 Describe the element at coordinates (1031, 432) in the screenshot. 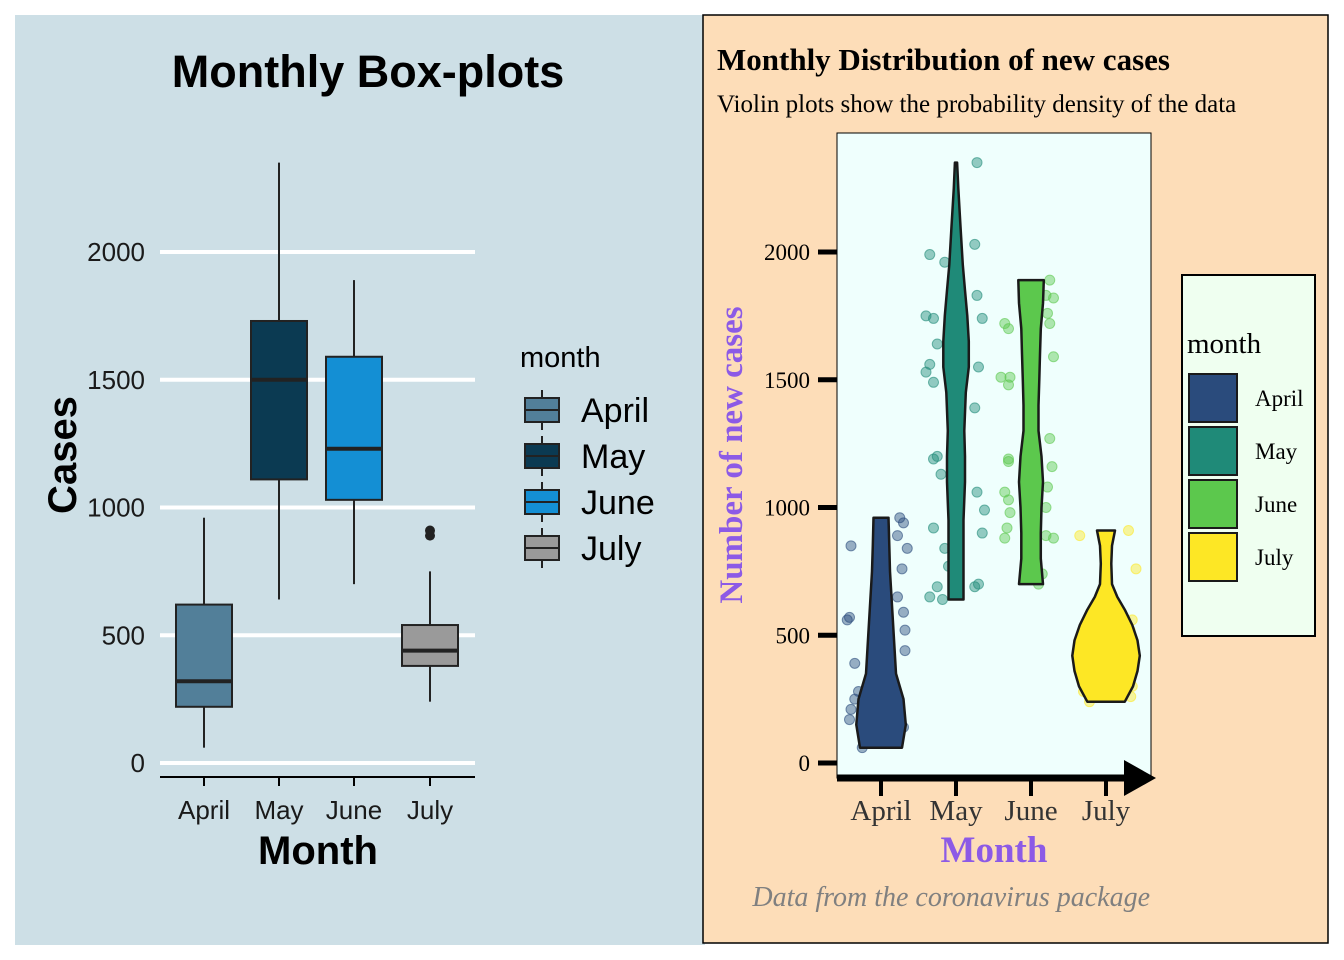

I see `violin-june` at that location.